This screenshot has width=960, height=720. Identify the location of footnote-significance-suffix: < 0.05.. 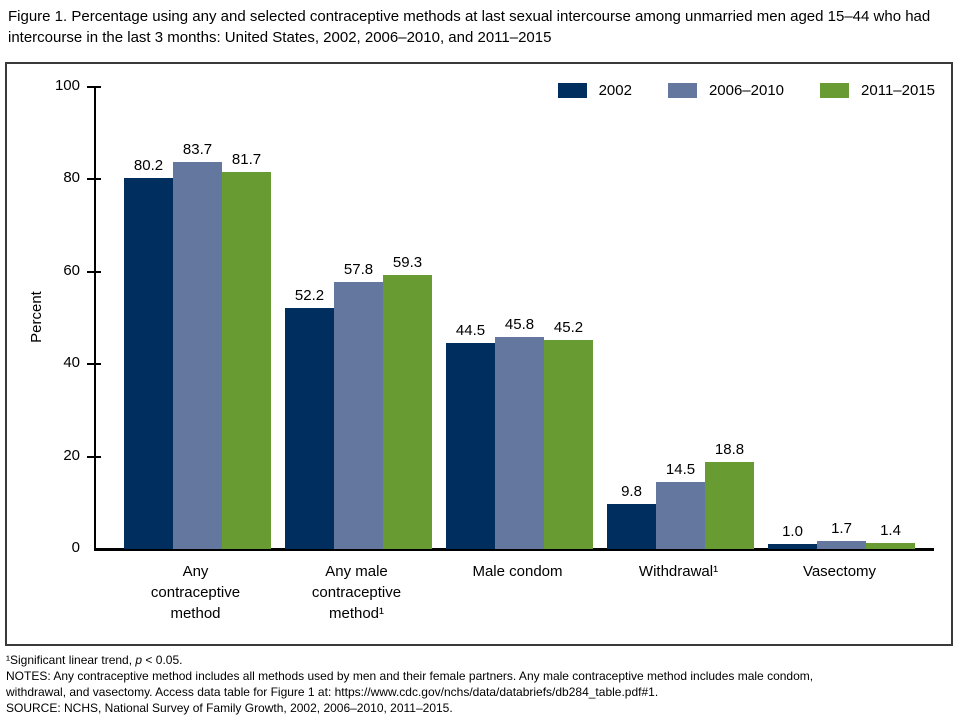
(162, 660).